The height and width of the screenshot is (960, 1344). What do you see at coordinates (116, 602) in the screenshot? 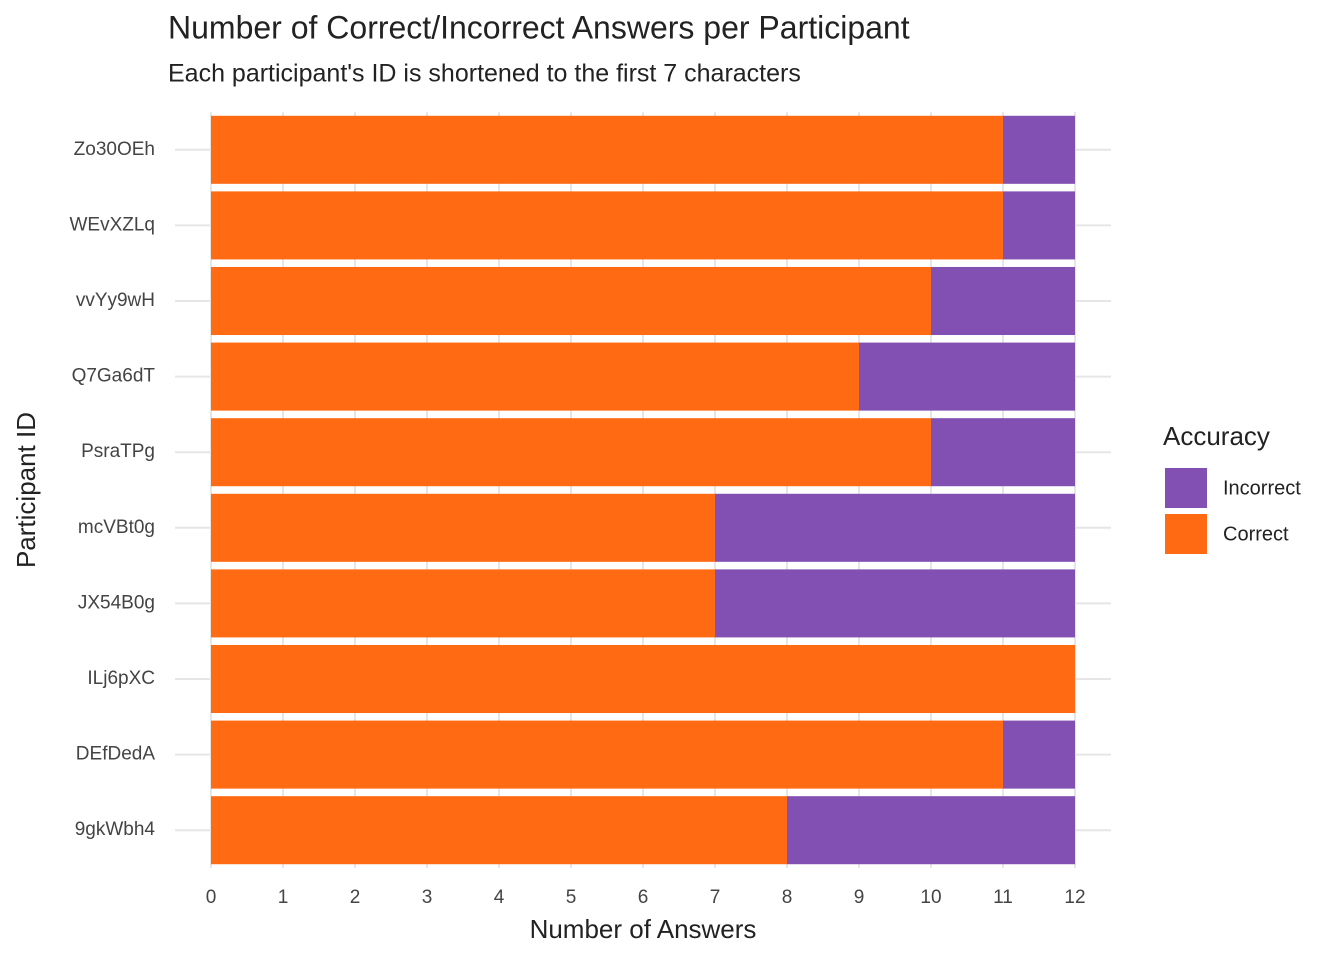
I see `y-tick-label: JX54B0g` at bounding box center [116, 602].